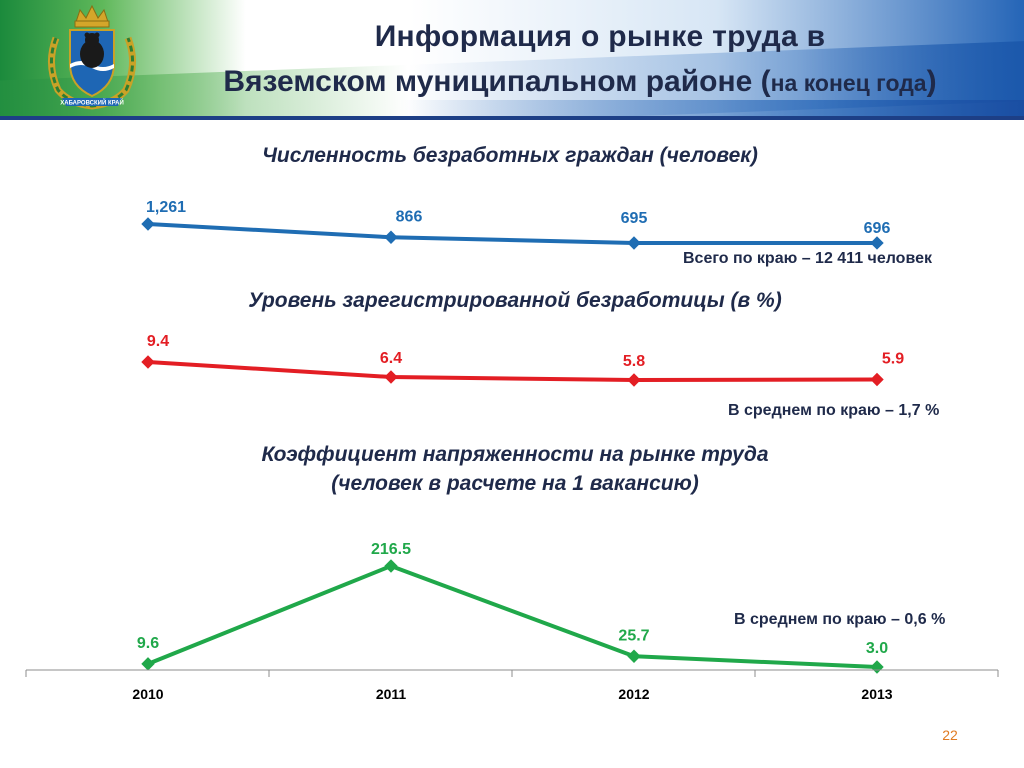 This screenshot has width=1024, height=768. What do you see at coordinates (391, 377) in the screenshot?
I see `rate-point-2011` at bounding box center [391, 377].